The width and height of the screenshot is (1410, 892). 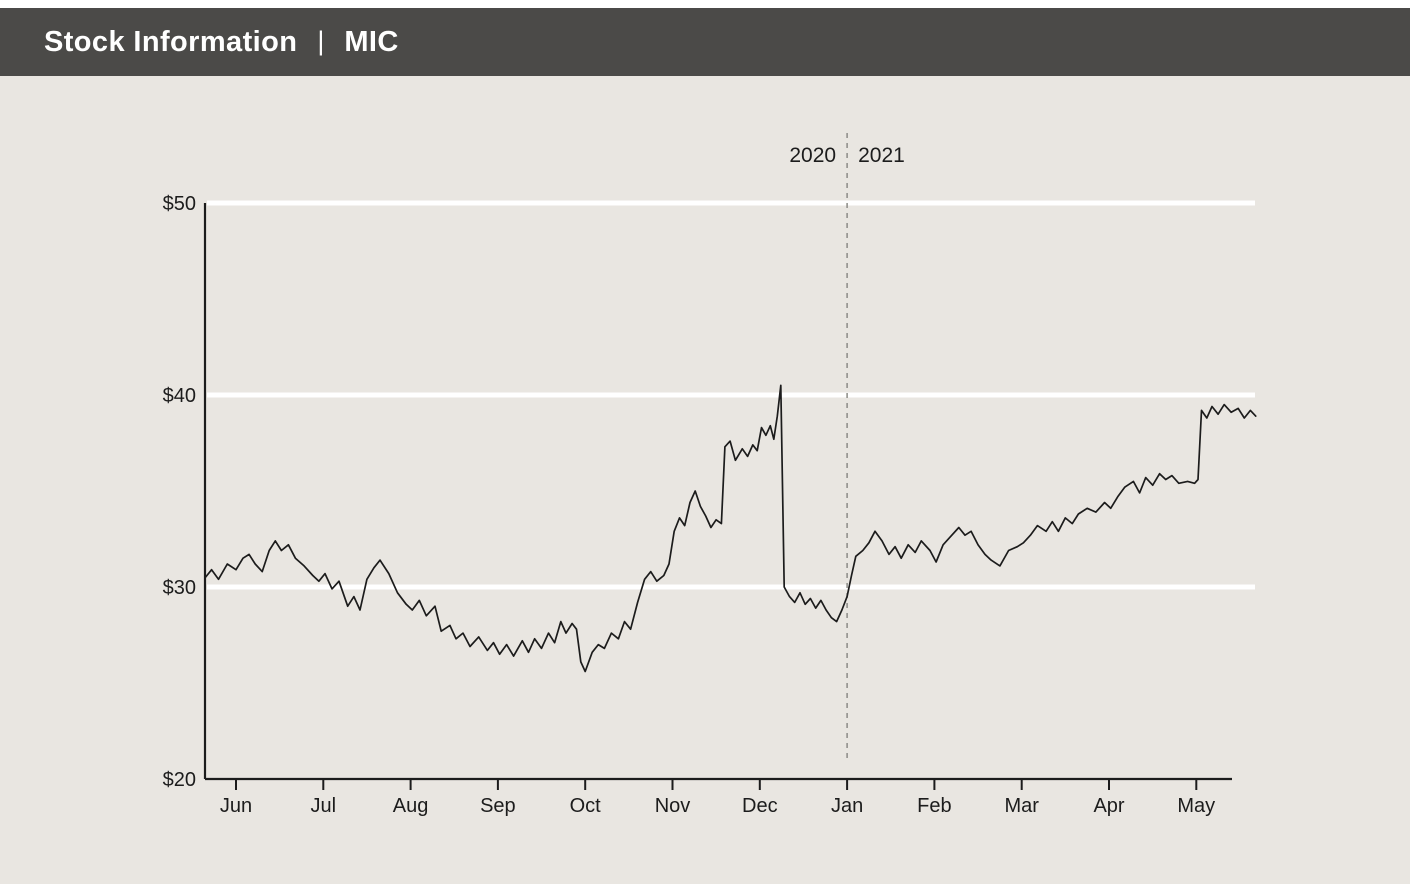 What do you see at coordinates (371, 41) in the screenshot?
I see `ticker-symbol: MIC` at bounding box center [371, 41].